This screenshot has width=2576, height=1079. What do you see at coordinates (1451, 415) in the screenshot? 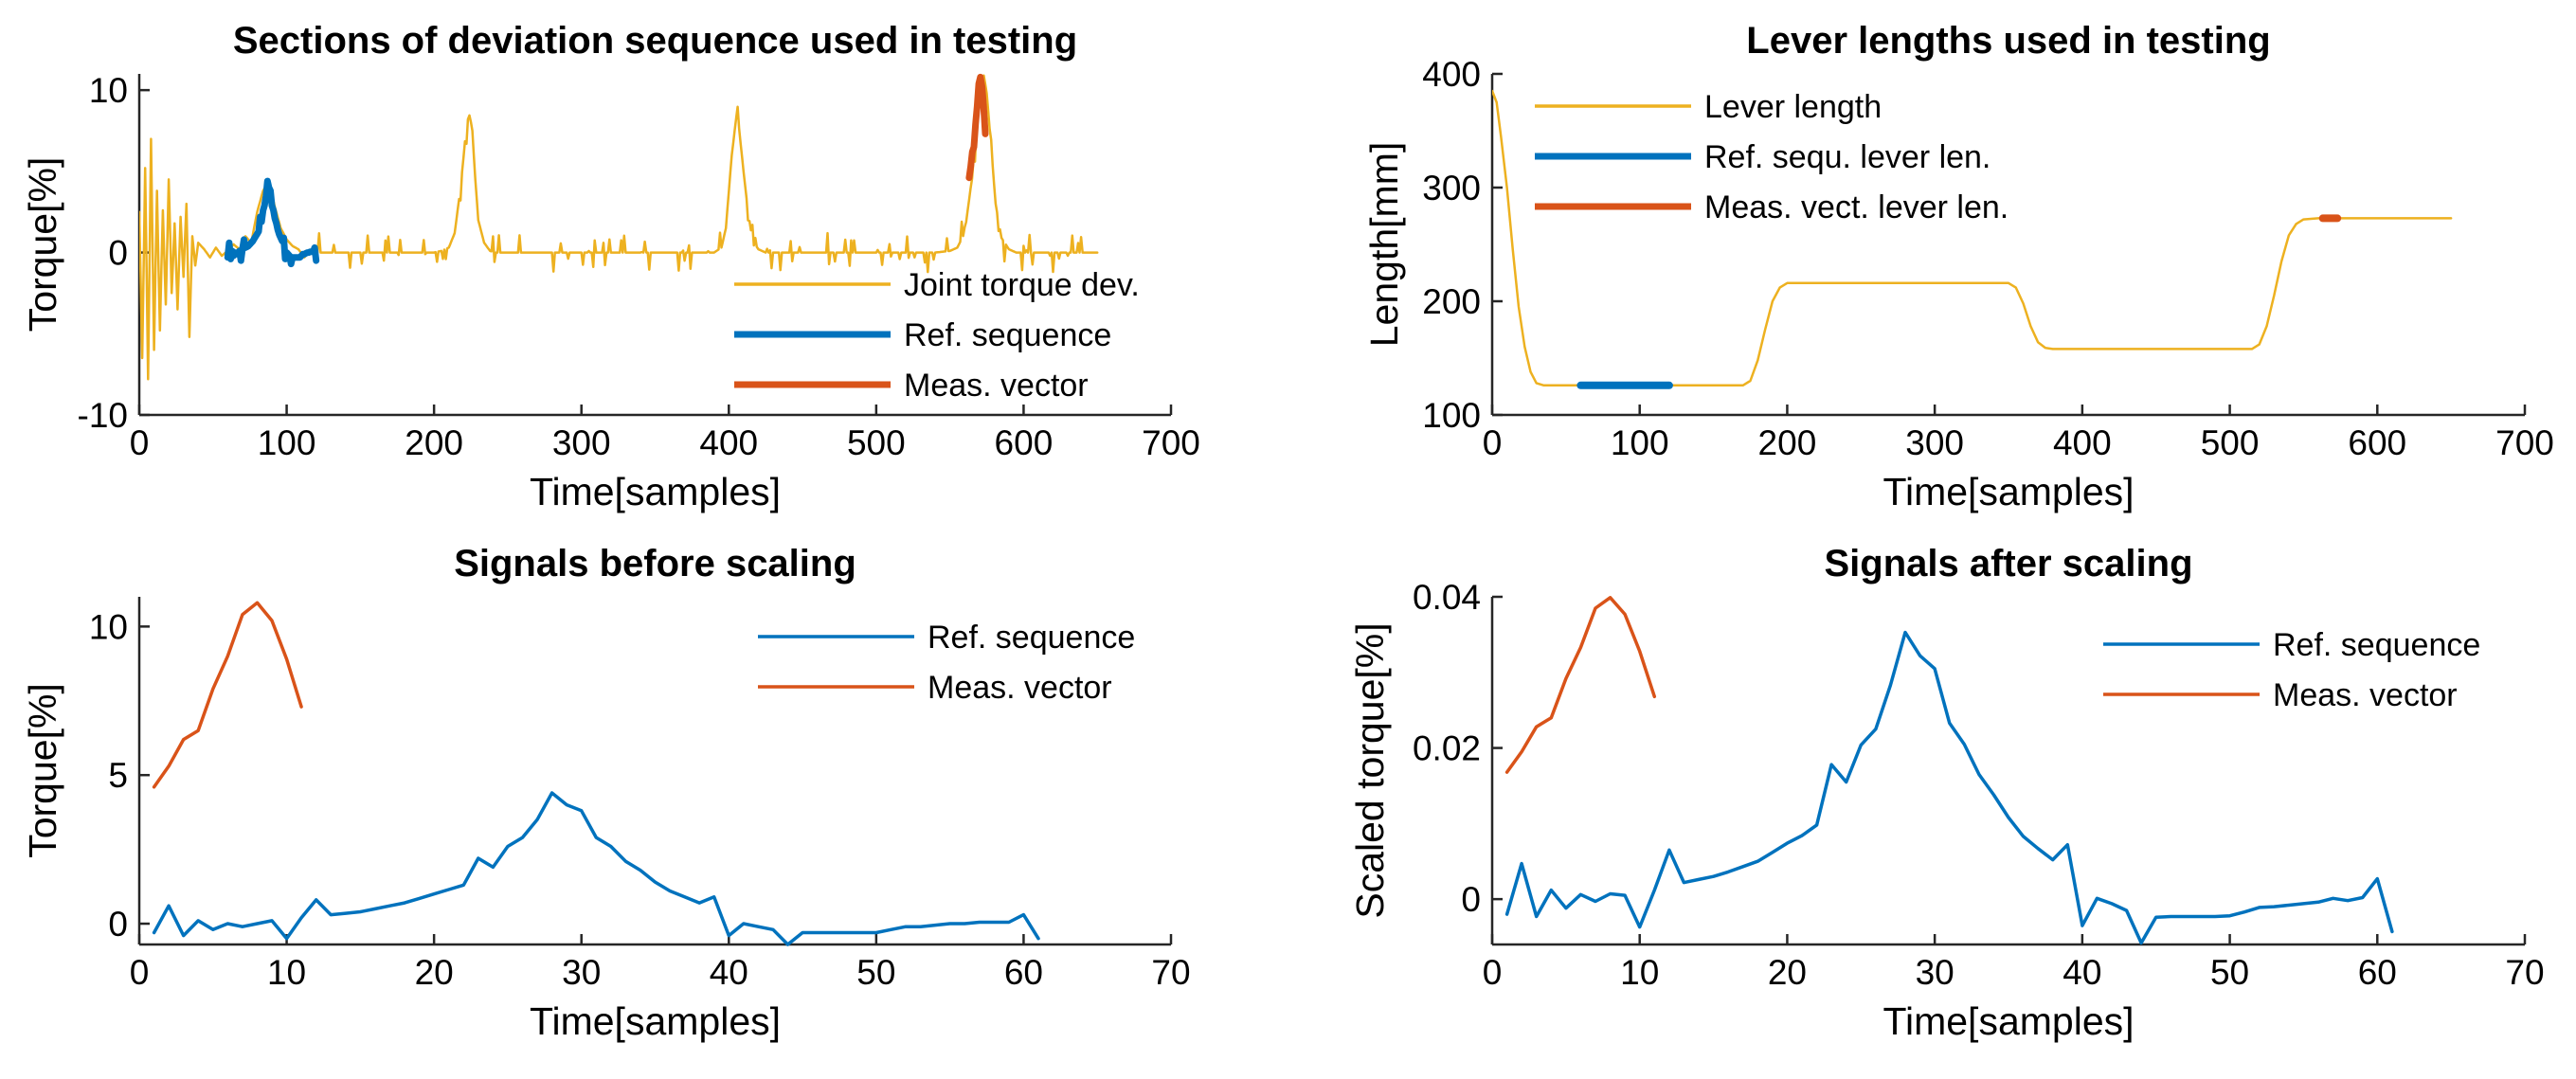
I see `y-tick-label: 100` at bounding box center [1451, 415].